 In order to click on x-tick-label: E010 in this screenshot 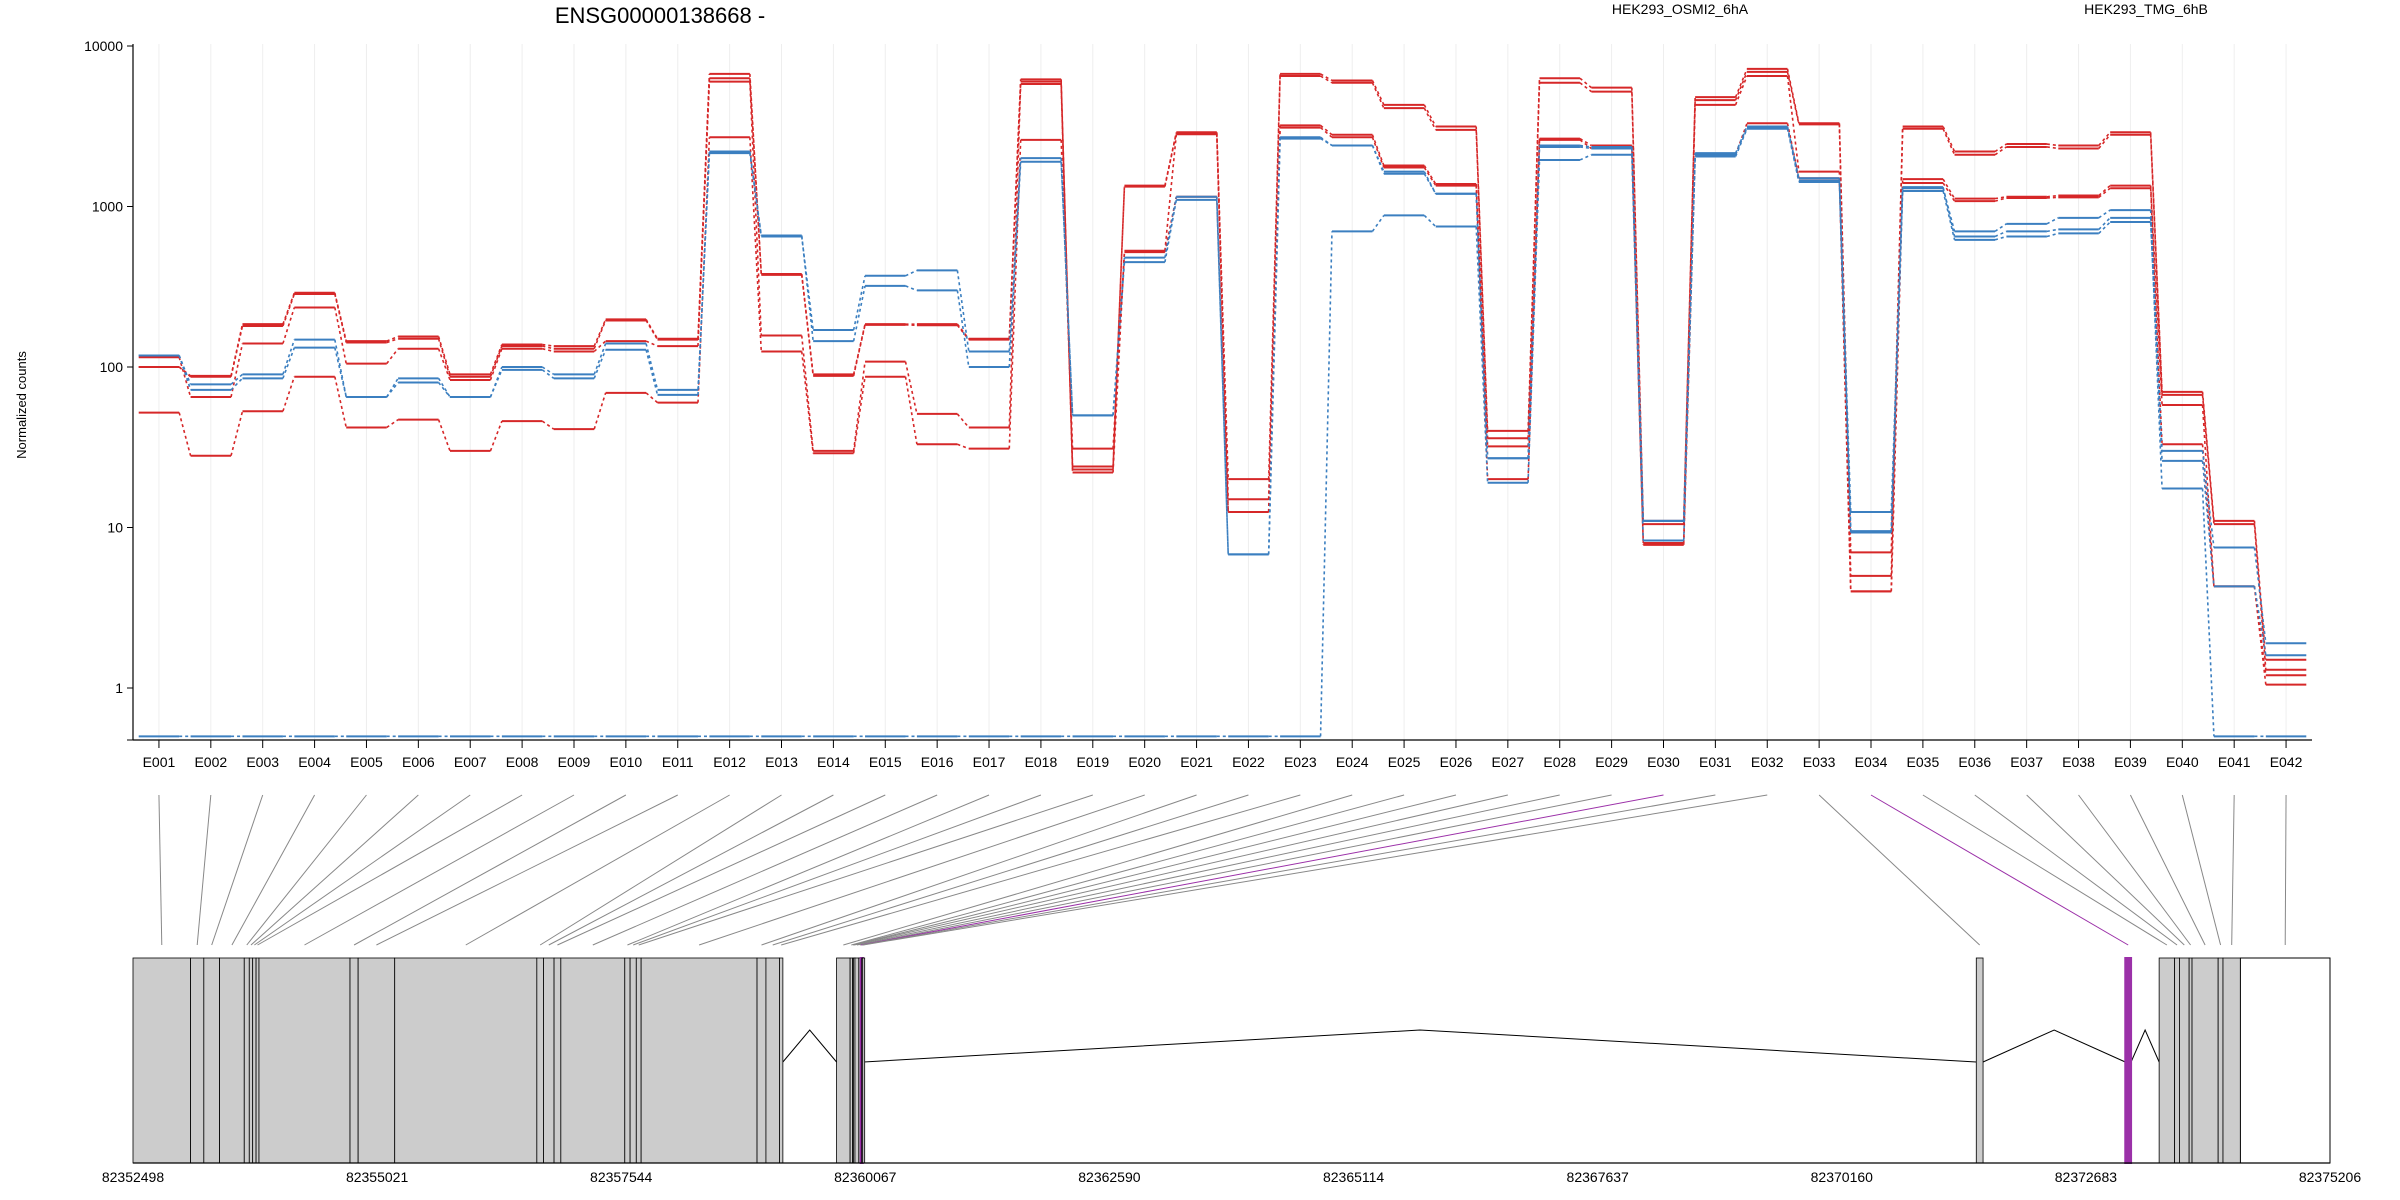, I will do `click(626, 762)`.